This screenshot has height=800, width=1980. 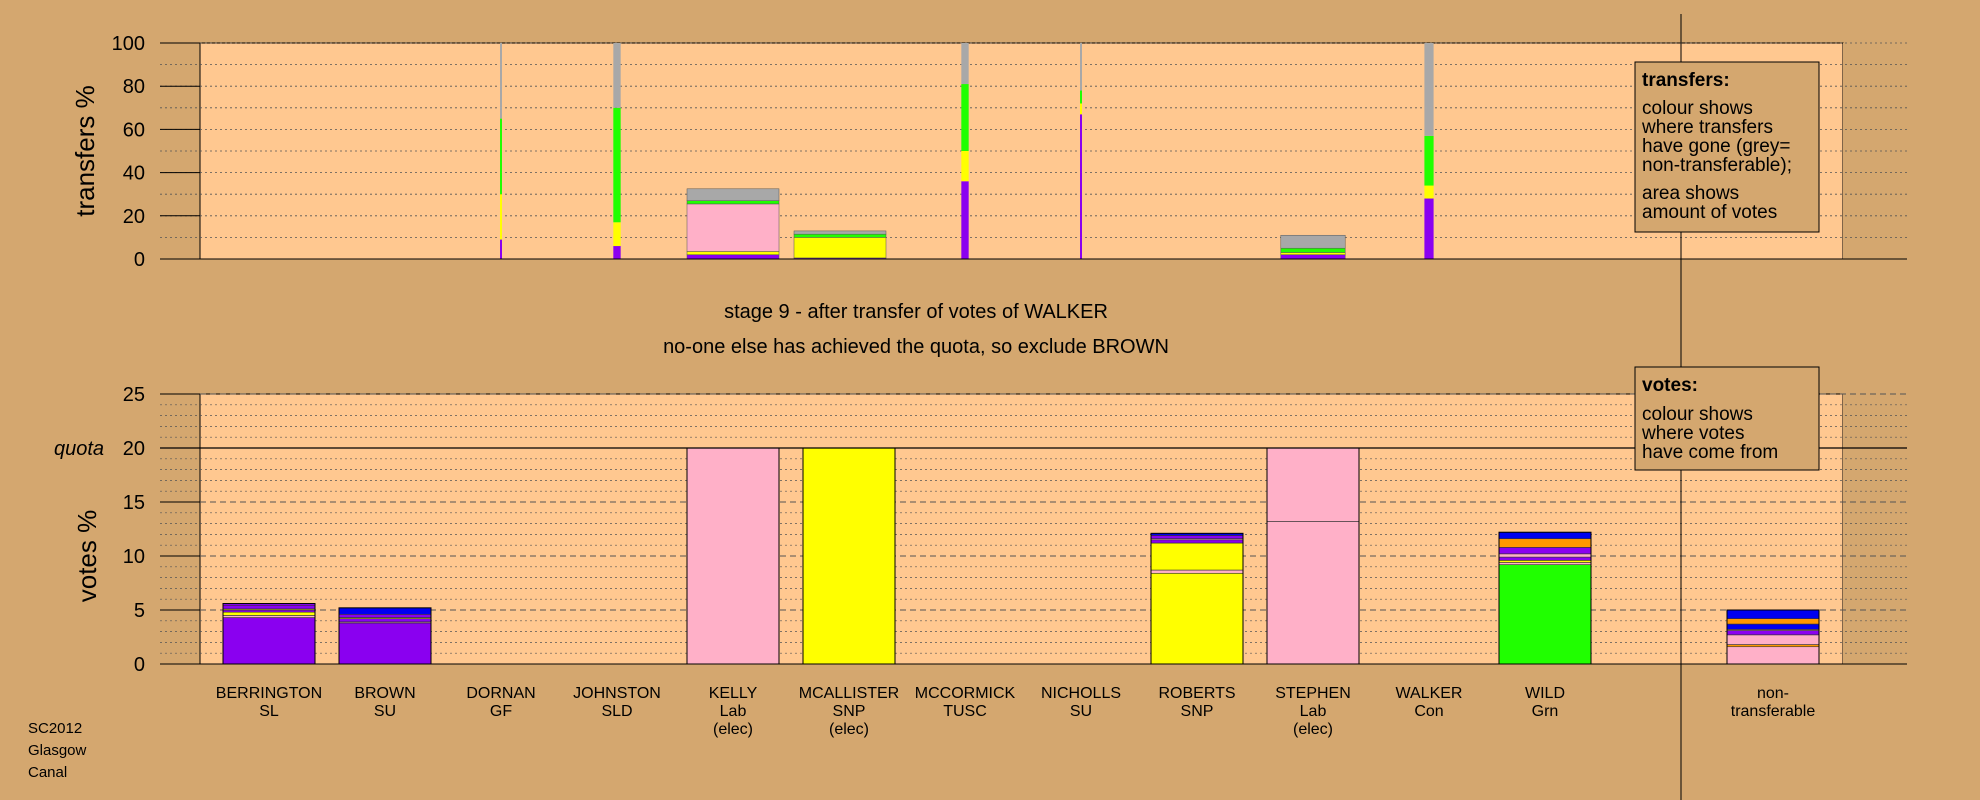 I want to click on candidate-label: BROWN SU, so click(x=384, y=702).